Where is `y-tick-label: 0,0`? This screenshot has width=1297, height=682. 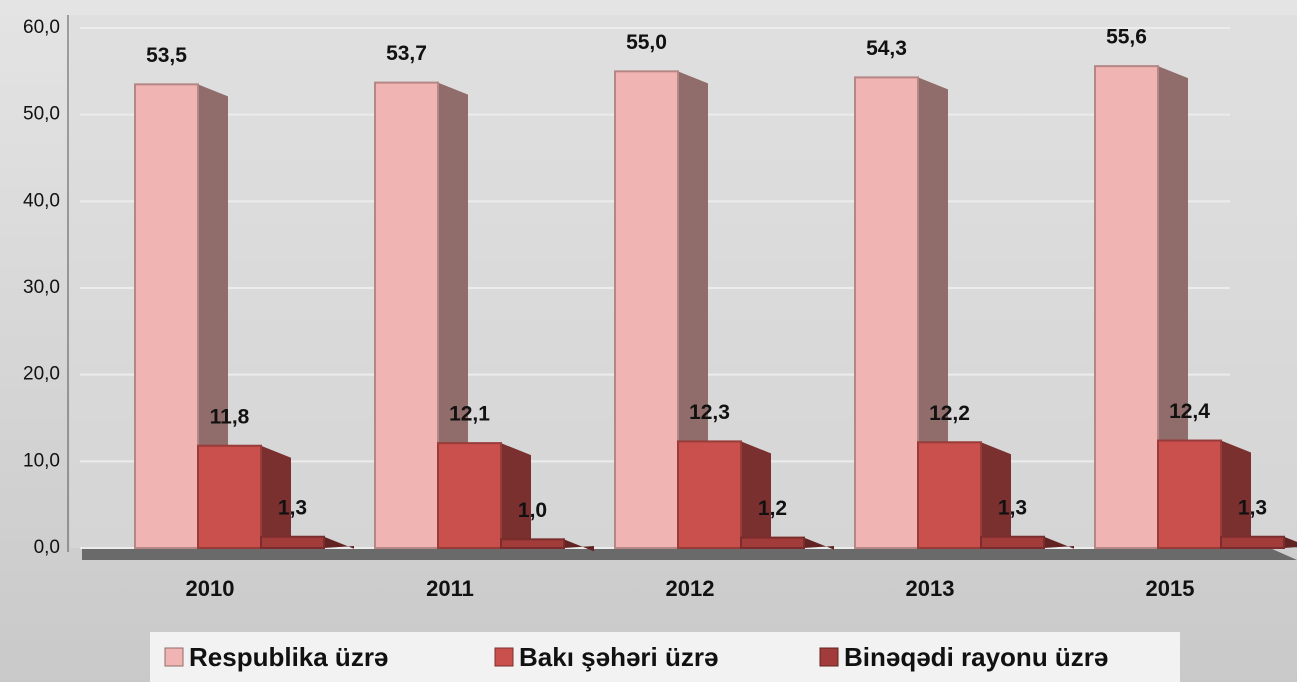
y-tick-label: 0,0 is located at coordinates (47, 547).